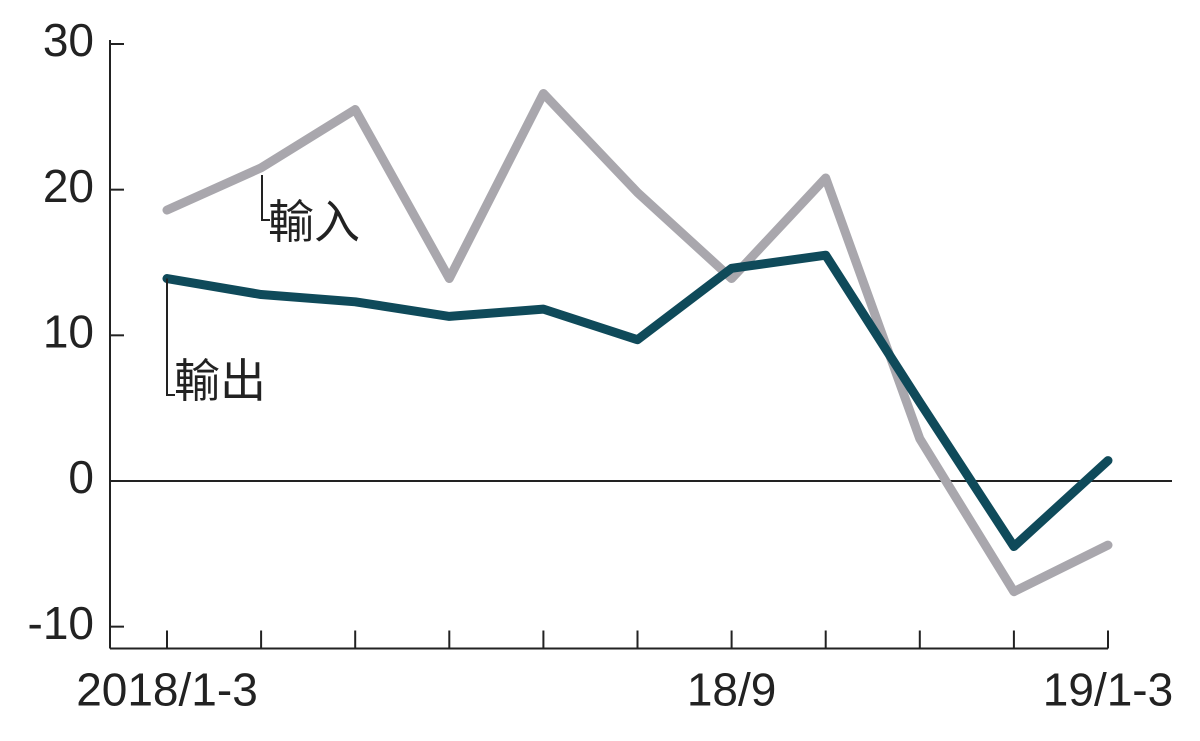 Image resolution: width=1200 pixels, height=741 pixels. I want to click on series-label: 輸出, so click(220, 381).